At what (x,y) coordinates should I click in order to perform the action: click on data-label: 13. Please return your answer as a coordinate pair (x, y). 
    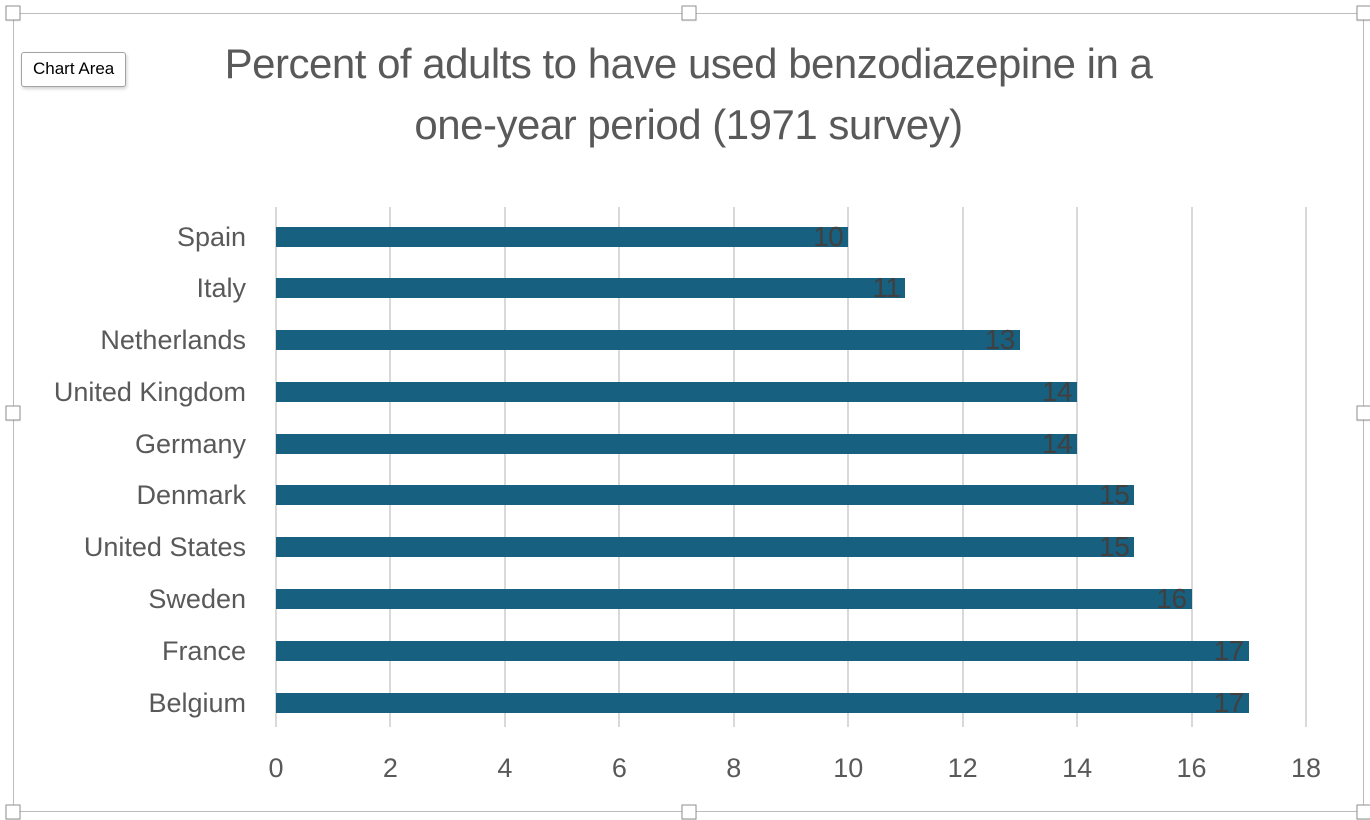
    Looking at the image, I should click on (1000, 340).